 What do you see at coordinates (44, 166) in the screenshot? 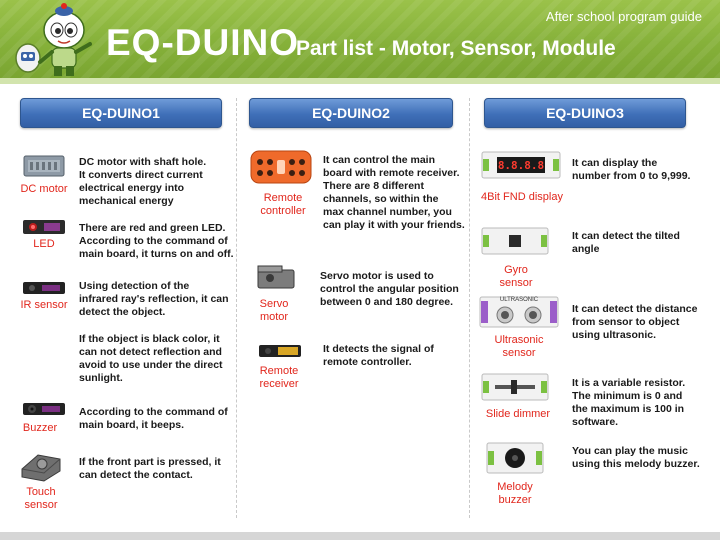
I see `dc-motor-image` at bounding box center [44, 166].